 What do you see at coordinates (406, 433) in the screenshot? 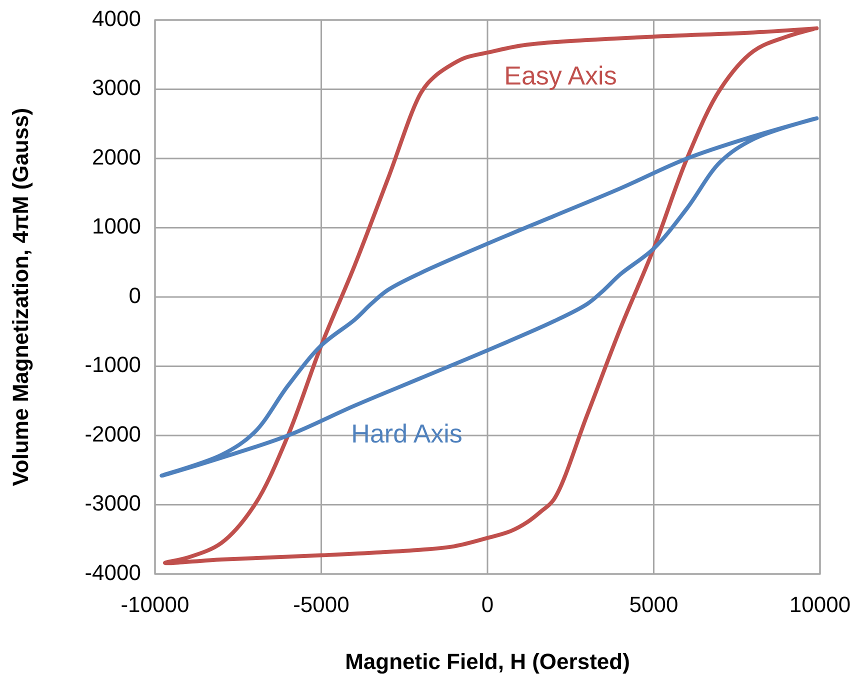
I see `series-label: Hard Axis` at bounding box center [406, 433].